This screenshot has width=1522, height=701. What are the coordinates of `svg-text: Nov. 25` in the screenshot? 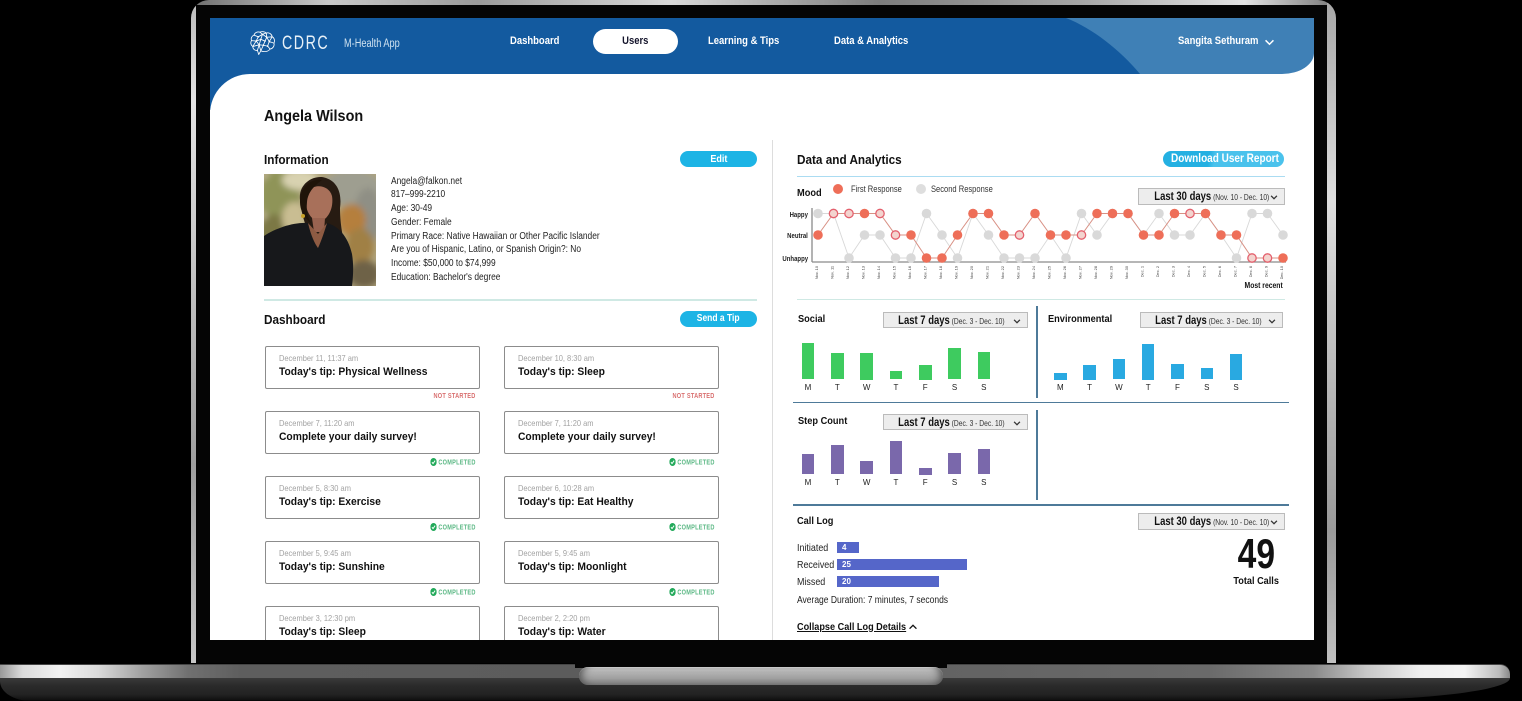 It's located at (1049, 272).